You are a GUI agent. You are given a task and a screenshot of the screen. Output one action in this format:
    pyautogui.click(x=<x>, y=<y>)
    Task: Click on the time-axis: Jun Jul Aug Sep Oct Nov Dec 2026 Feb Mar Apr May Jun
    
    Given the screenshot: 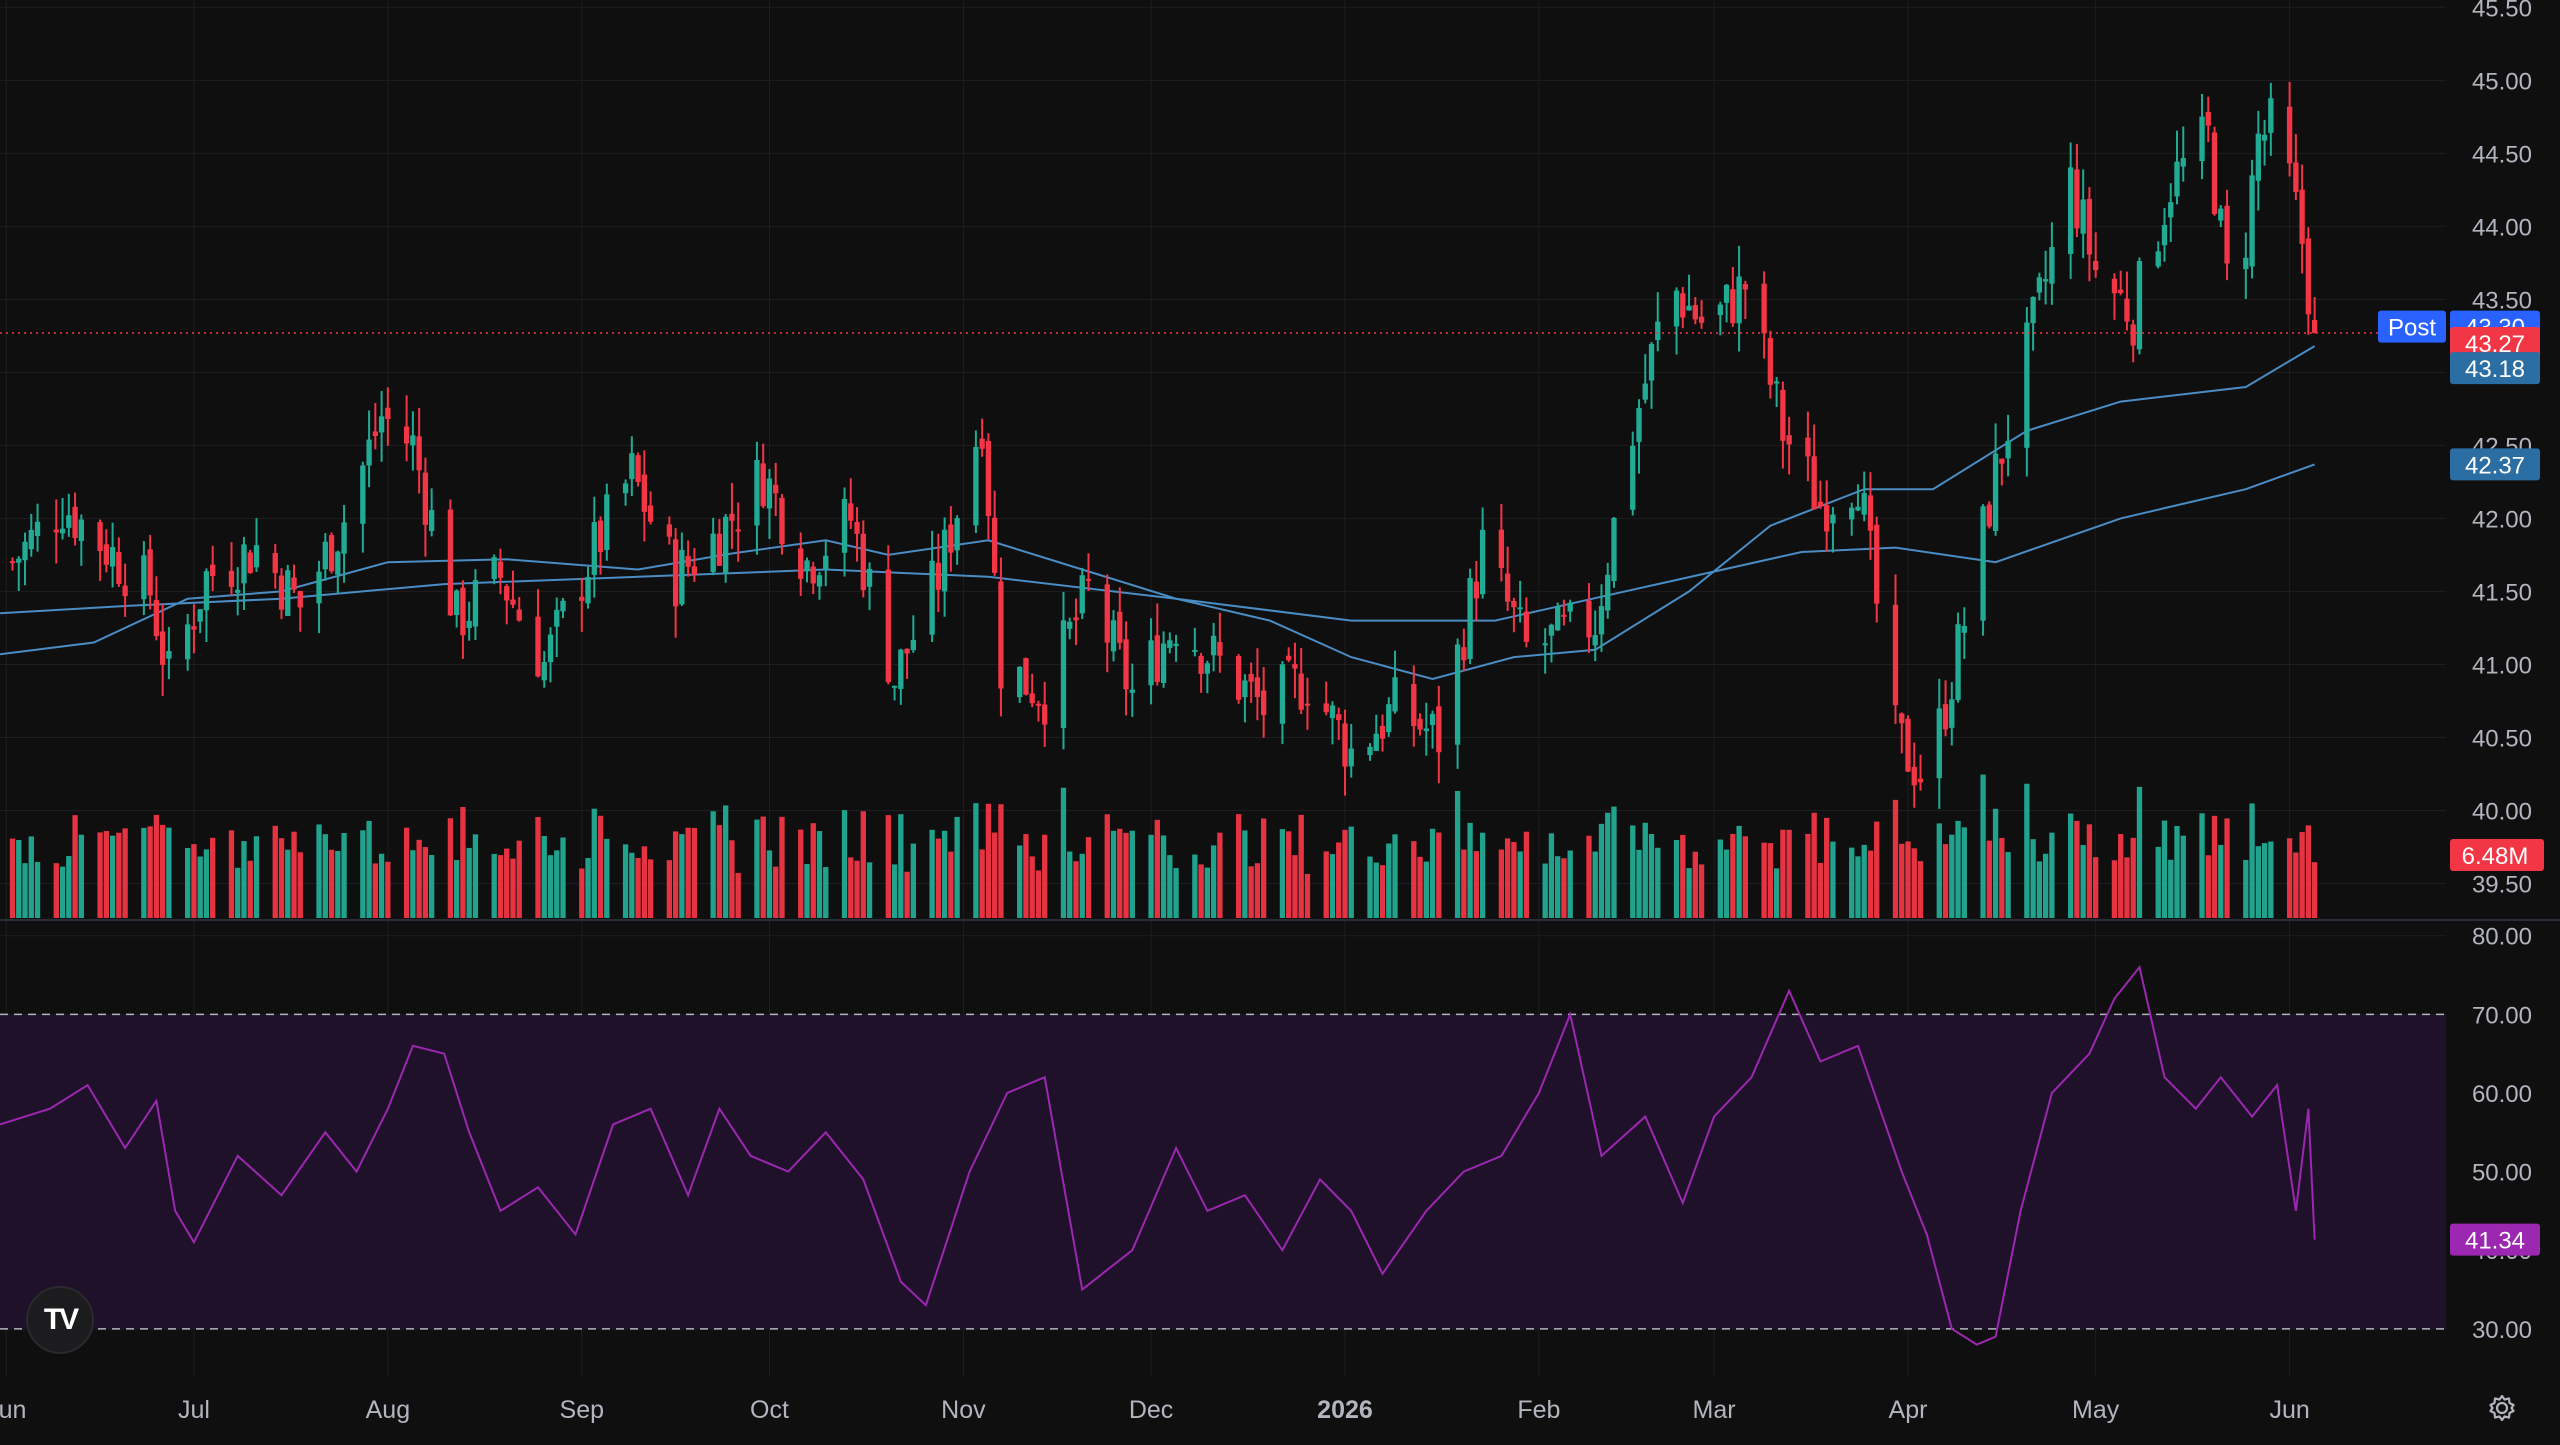 What is the action you would take?
    pyautogui.click(x=1155, y=1410)
    